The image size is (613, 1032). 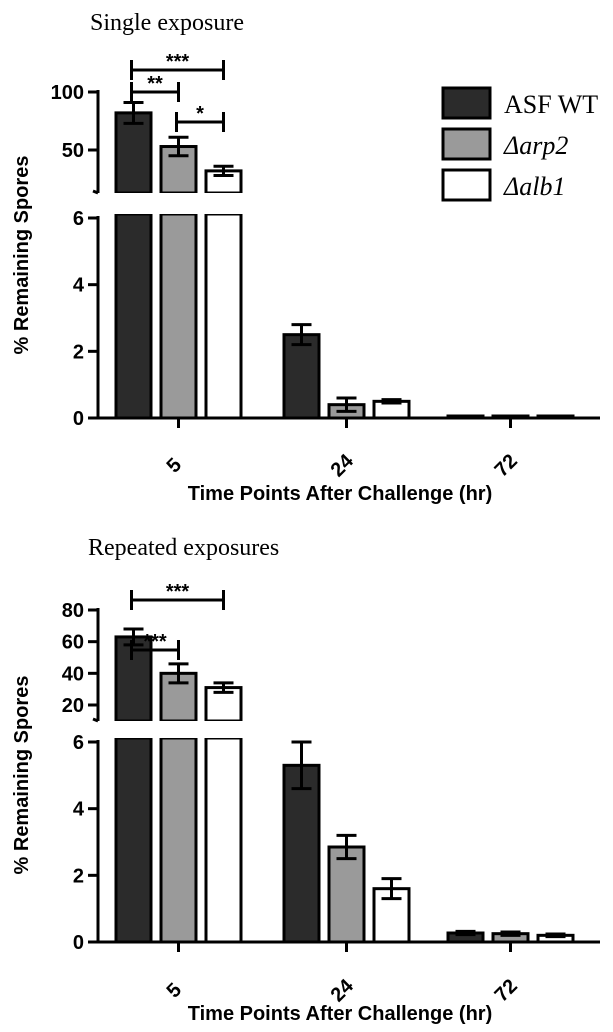 I want to click on panel-title: Single exposure, so click(x=167, y=23).